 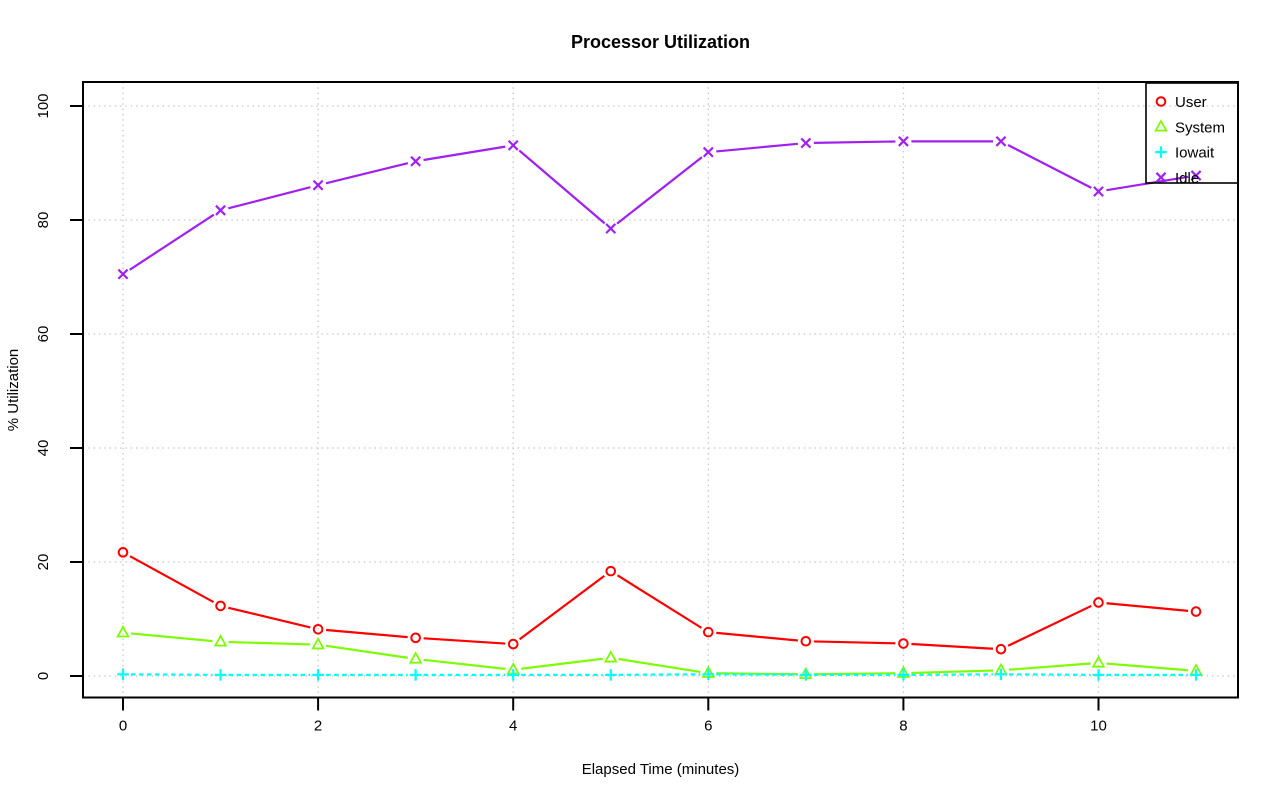 I want to click on y-tick-label: 20, so click(x=43, y=562).